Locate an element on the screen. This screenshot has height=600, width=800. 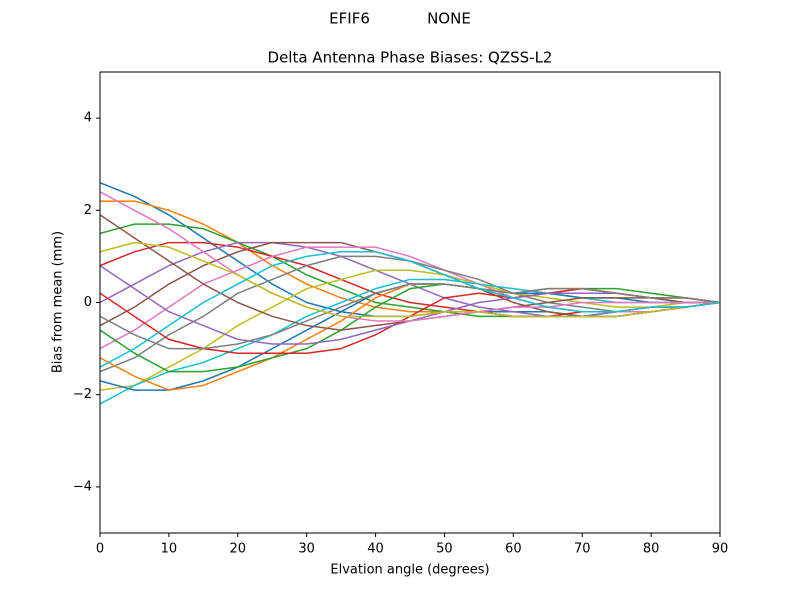
x-tick-label: 40 is located at coordinates (375, 549).